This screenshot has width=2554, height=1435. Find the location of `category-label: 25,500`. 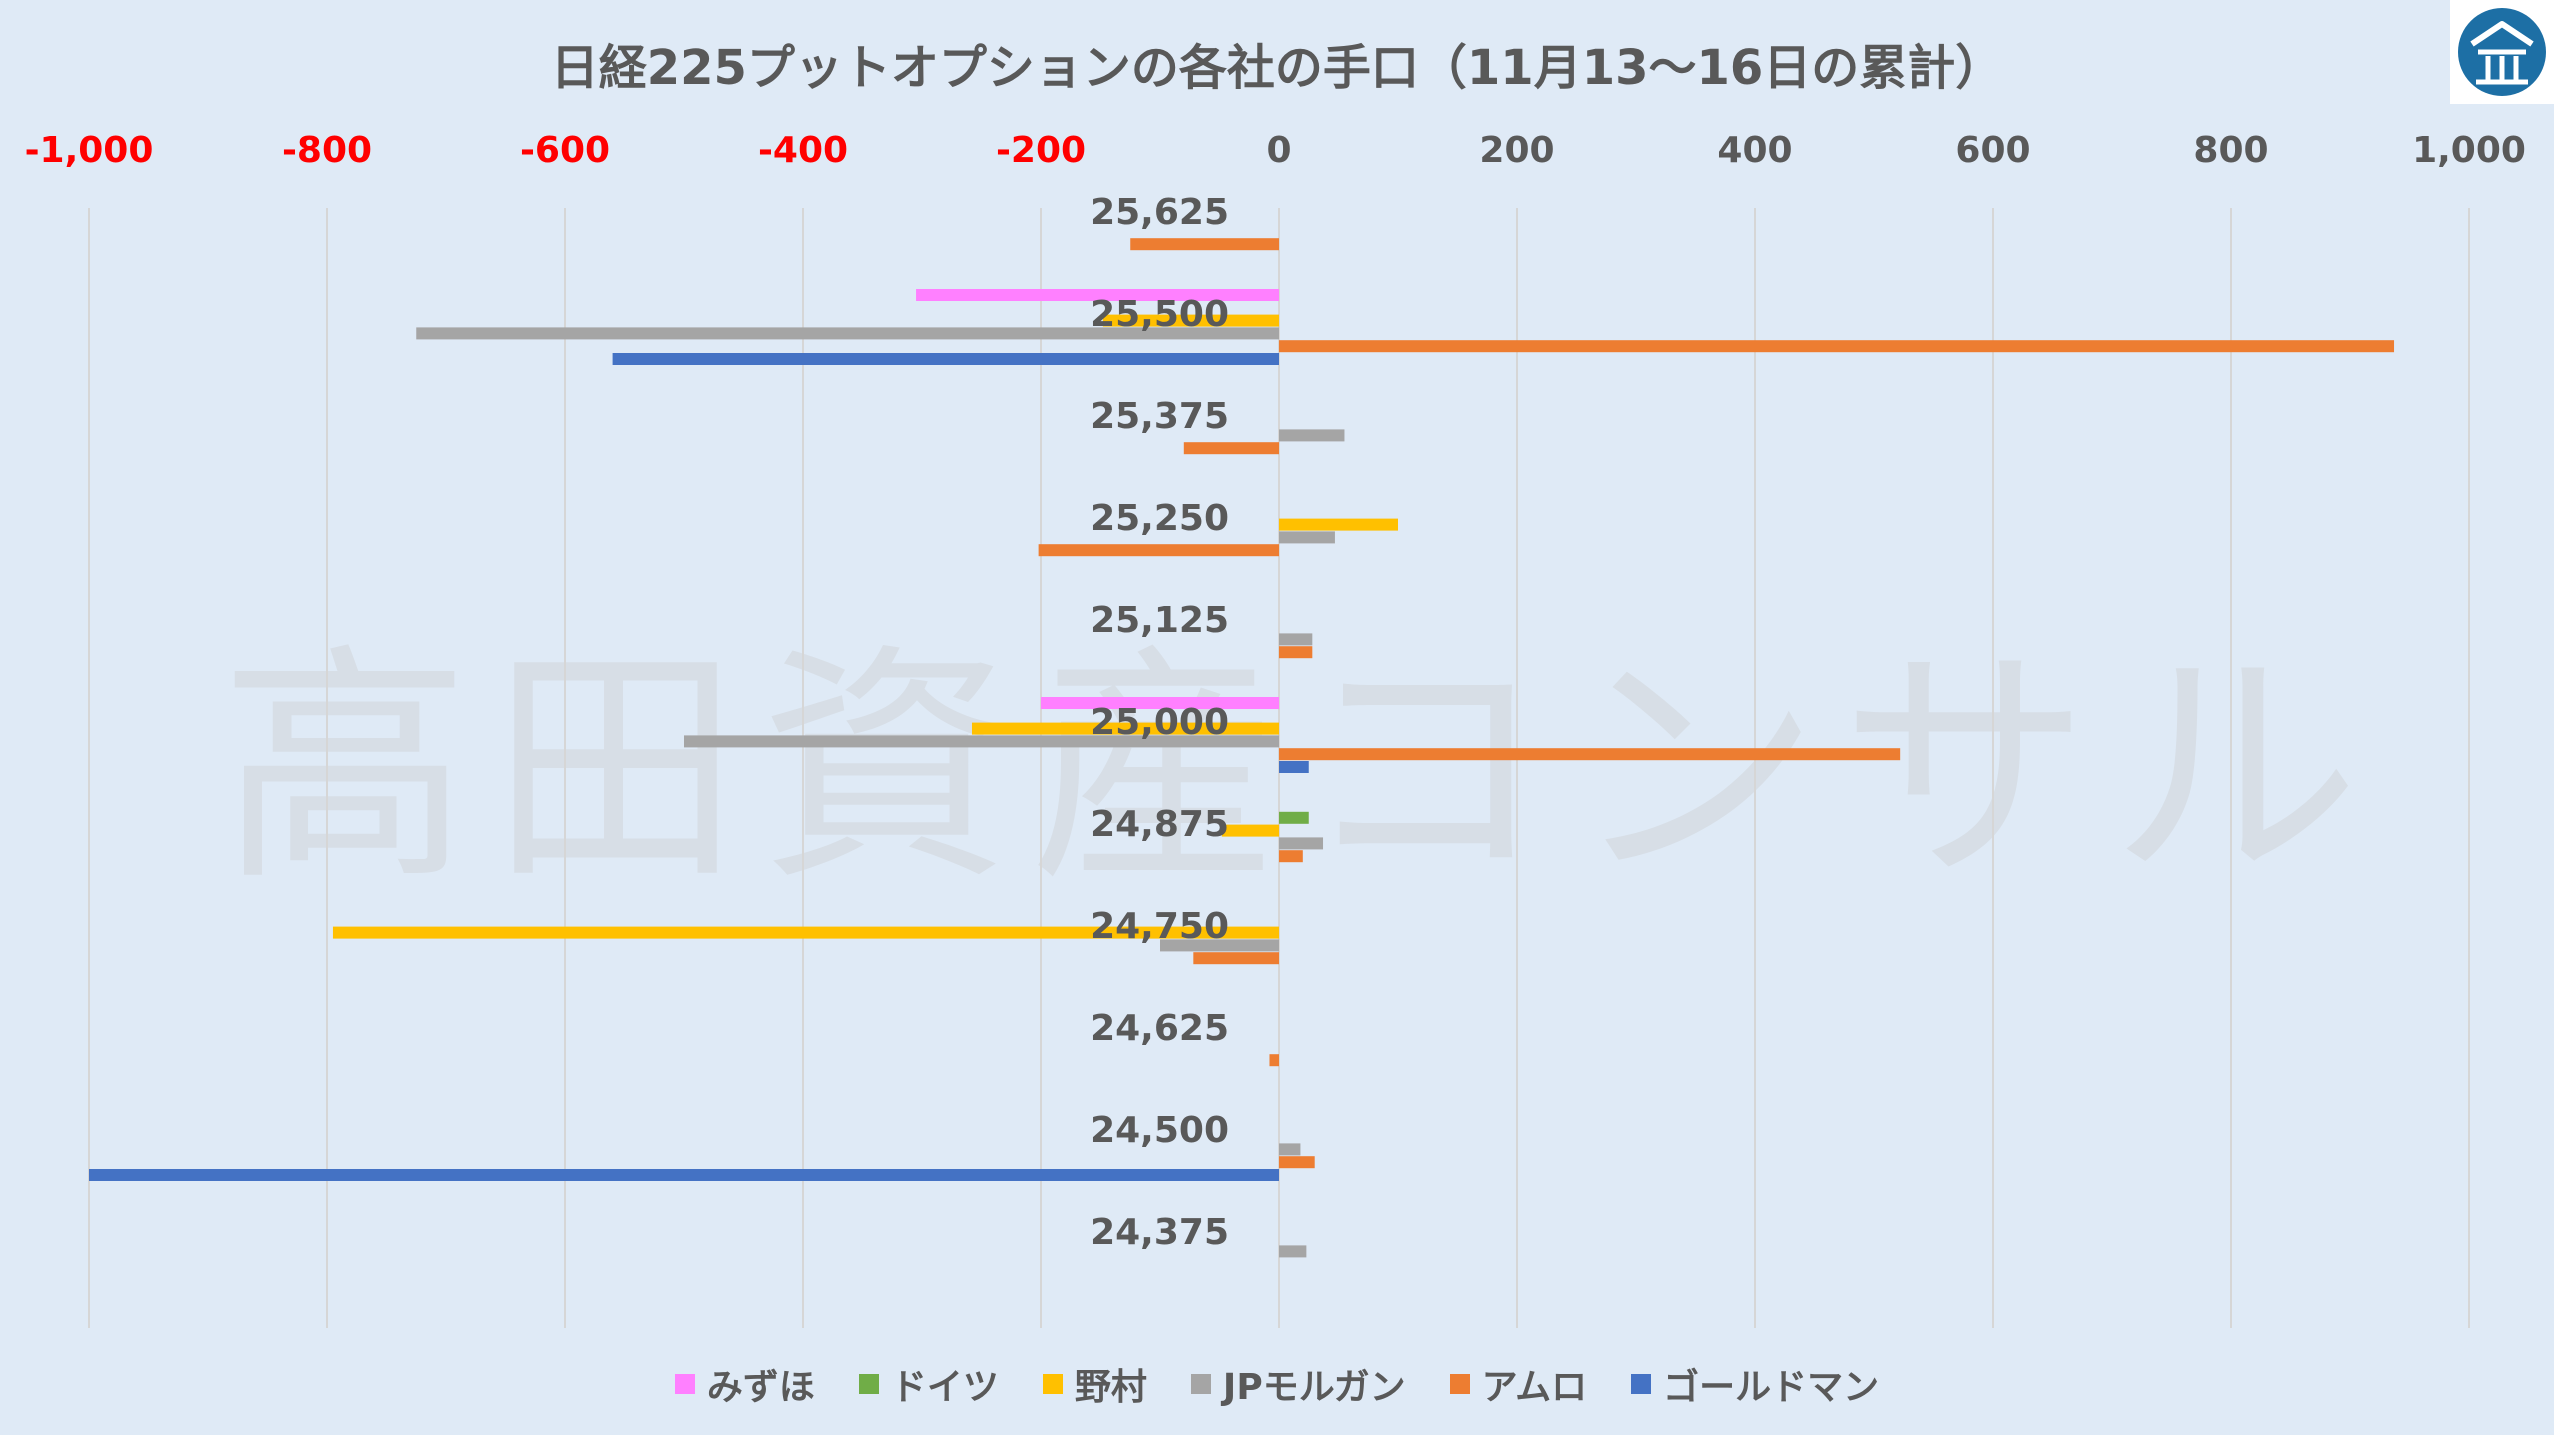

category-label: 25,500 is located at coordinates (1159, 314).